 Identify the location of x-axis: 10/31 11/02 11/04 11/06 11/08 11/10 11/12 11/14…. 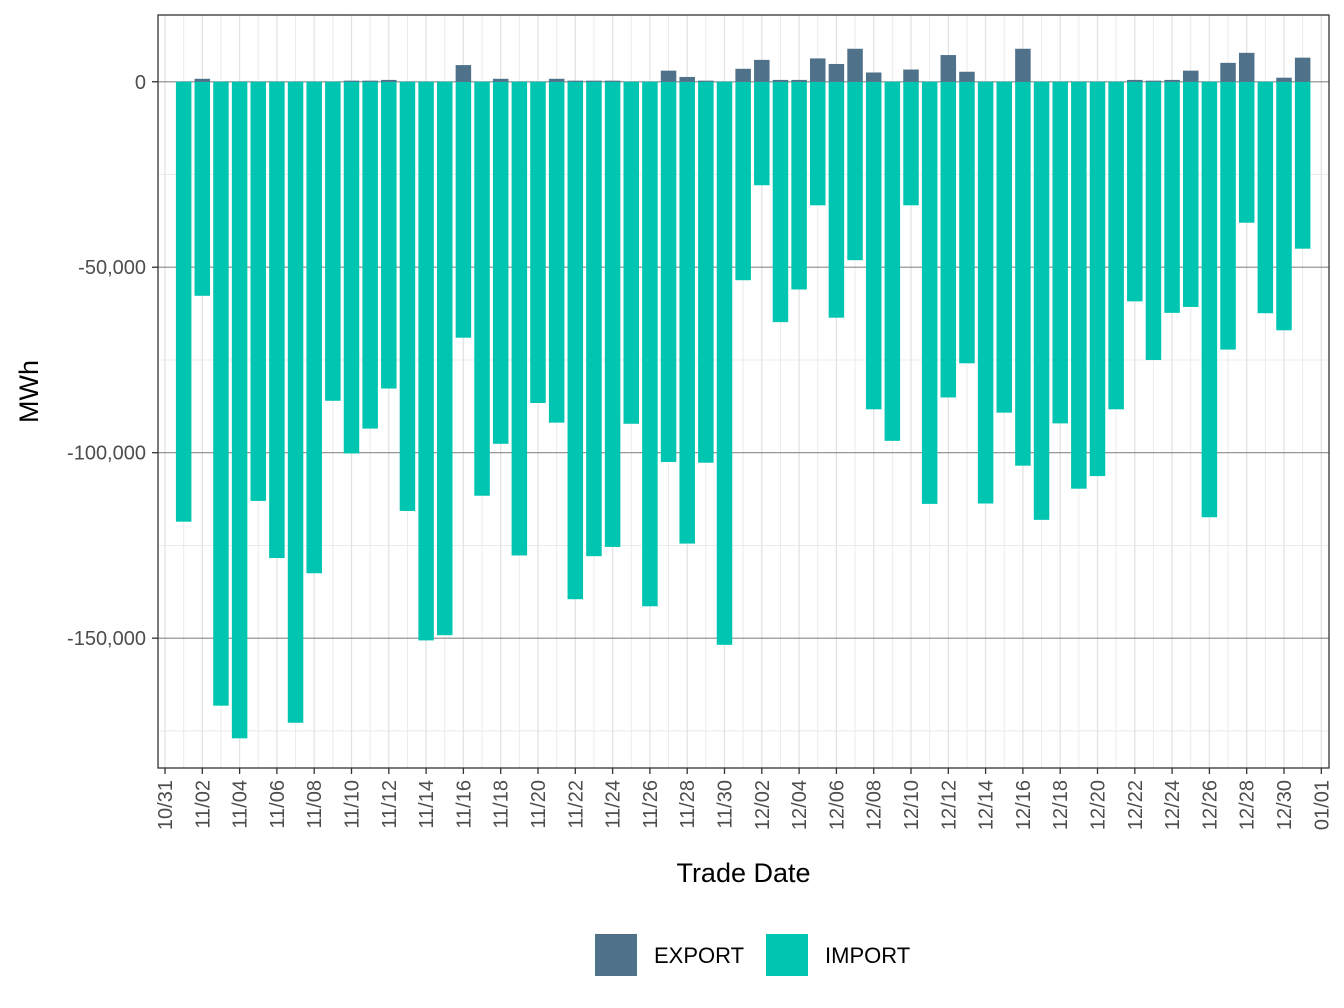
(744, 799).